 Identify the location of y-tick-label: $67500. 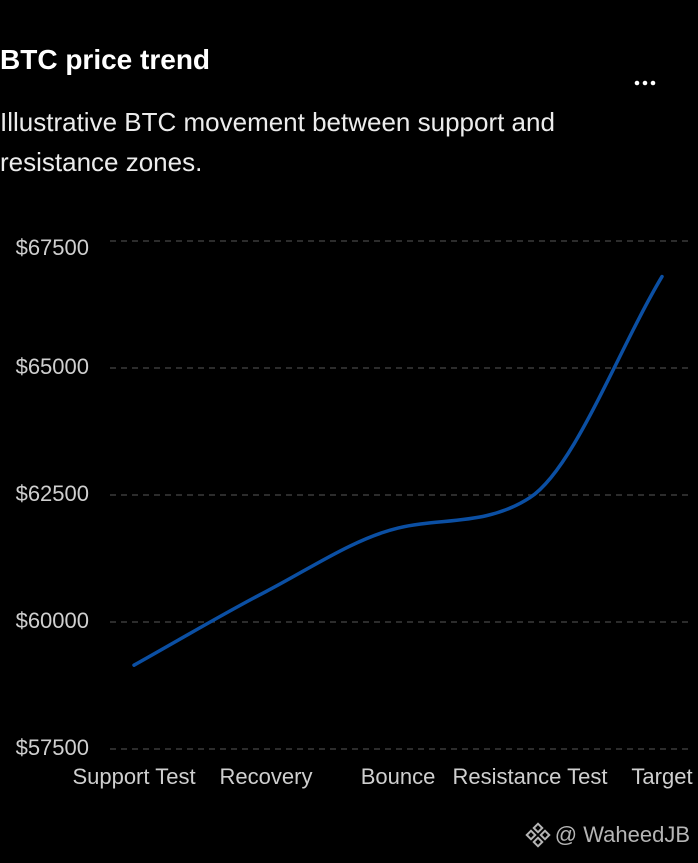
(52, 247).